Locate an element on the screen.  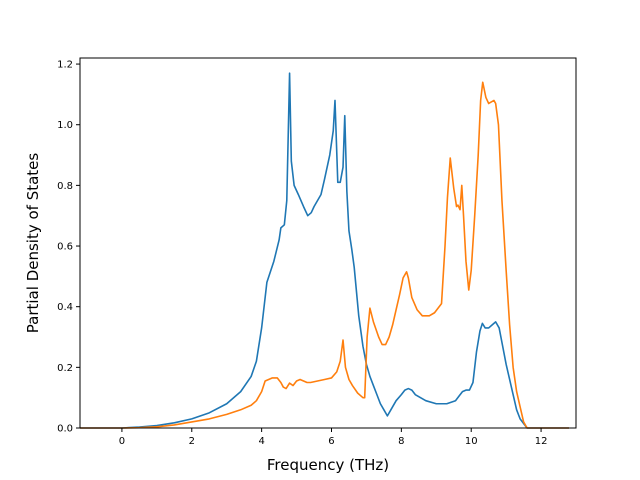
y-axis-ticks: 0.0 0.2 0.4 0.6 0.8 1.0 1.2 is located at coordinates (68, 247).